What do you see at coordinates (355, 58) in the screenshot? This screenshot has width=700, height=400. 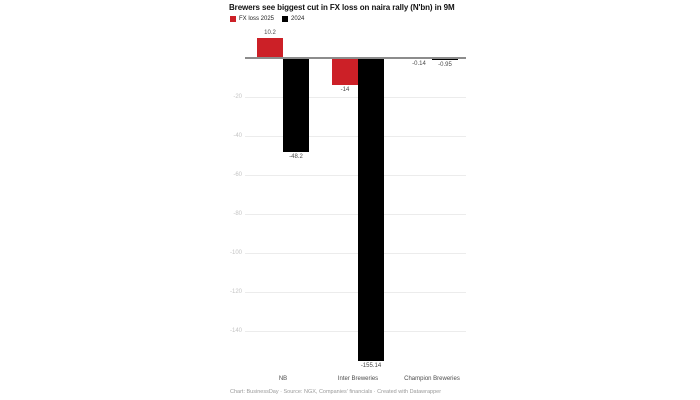 I see `zero-axis-line` at bounding box center [355, 58].